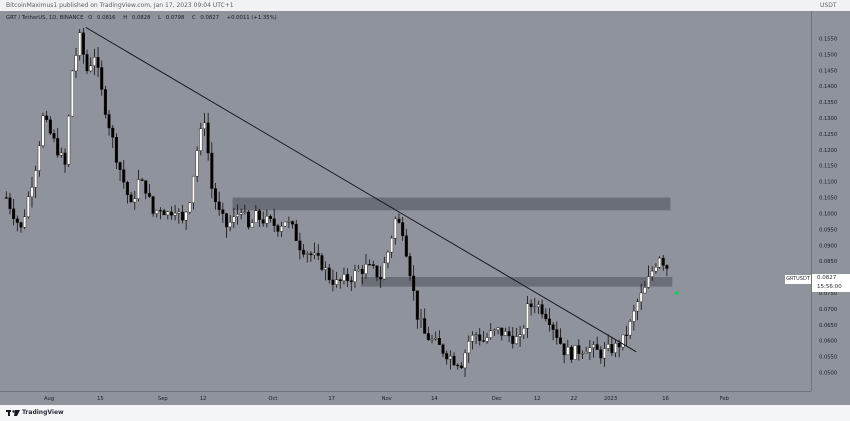 This screenshot has width=850, height=421. What do you see at coordinates (676, 292) in the screenshot?
I see `up-arrow-icon` at bounding box center [676, 292].